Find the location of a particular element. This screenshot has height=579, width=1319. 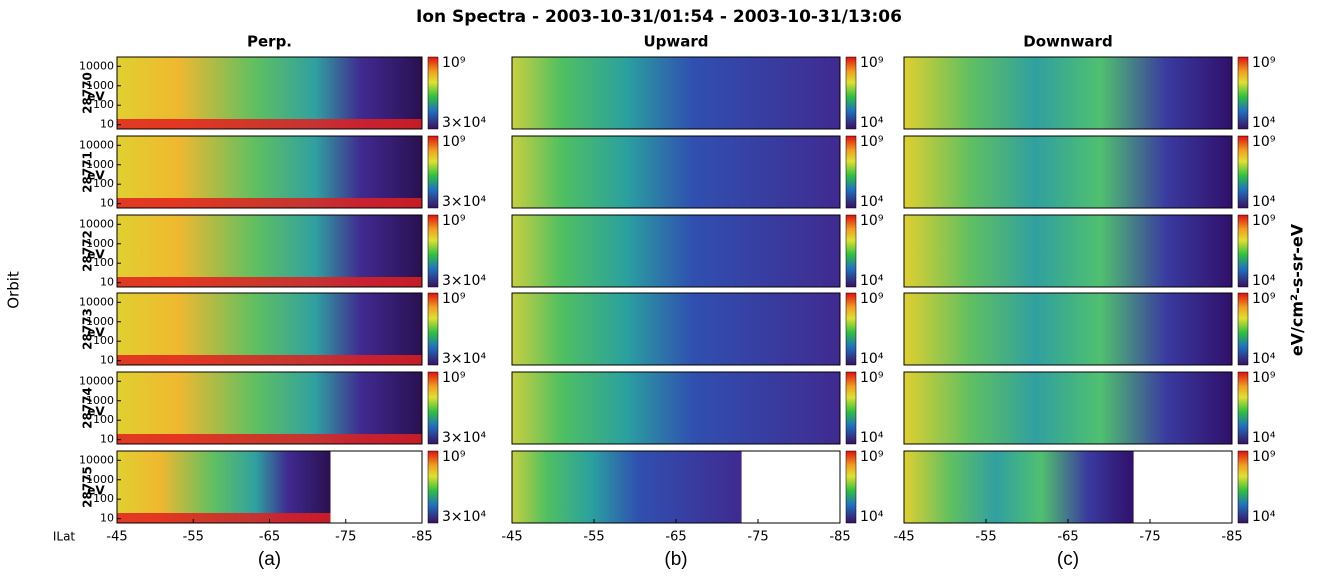

row-axis-label: Orbit is located at coordinates (14, 290).